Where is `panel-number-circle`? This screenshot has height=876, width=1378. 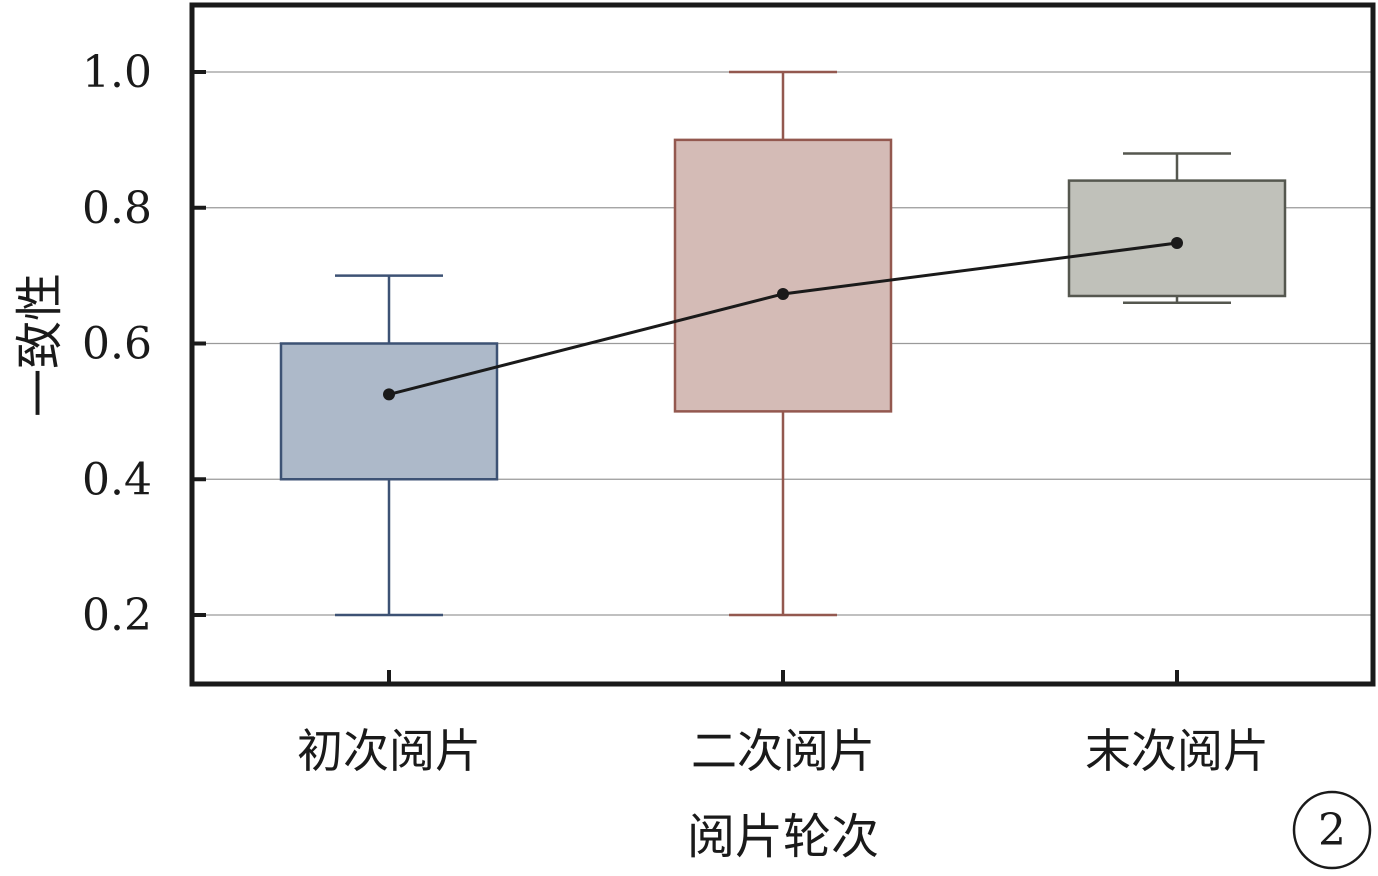 panel-number-circle is located at coordinates (1332, 830).